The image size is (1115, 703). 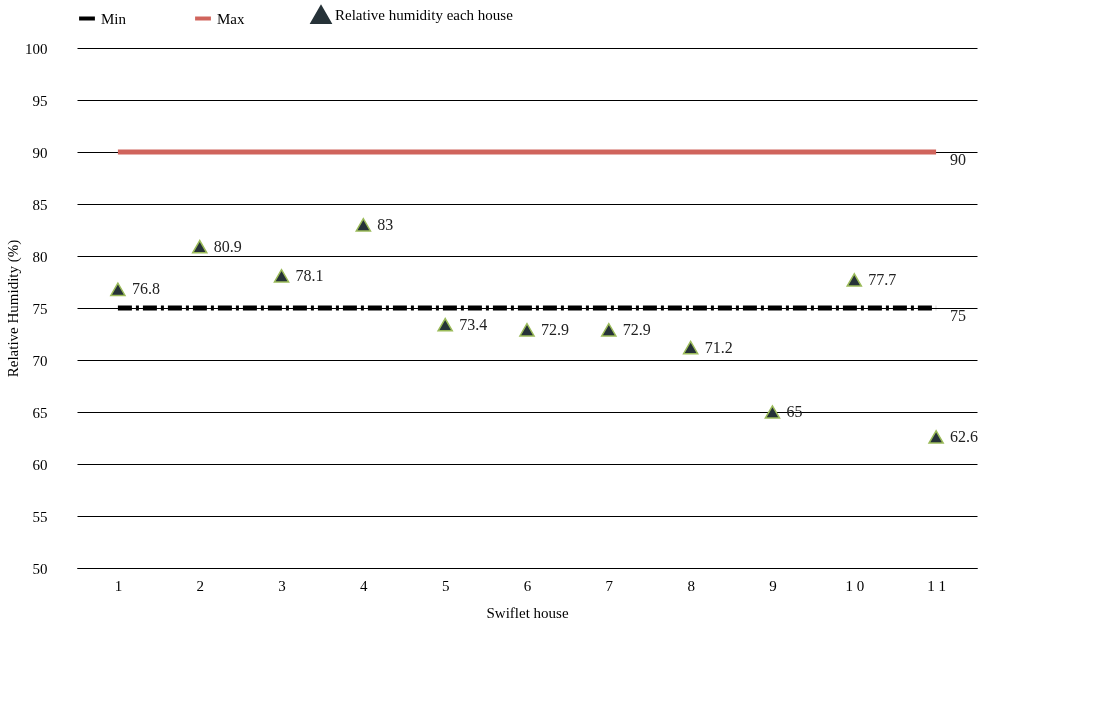 What do you see at coordinates (609, 585) in the screenshot?
I see `x-tick-label: 7` at bounding box center [609, 585].